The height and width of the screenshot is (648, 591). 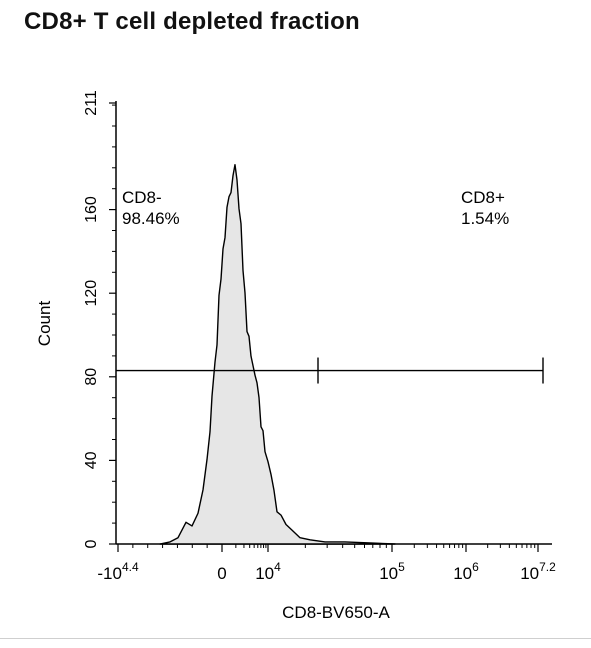 I want to click on gate-group, so click(x=330, y=370).